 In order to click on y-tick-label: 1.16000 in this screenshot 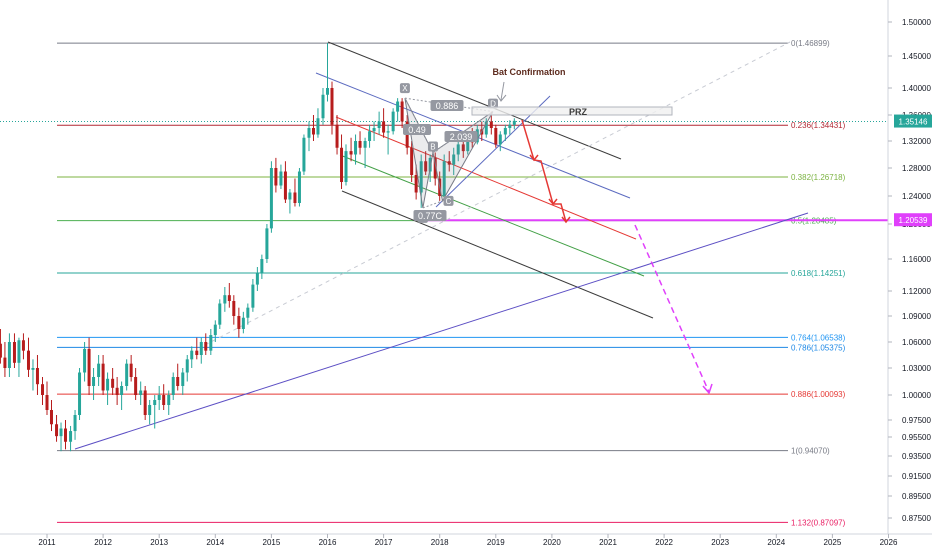, I will do `click(916, 259)`.